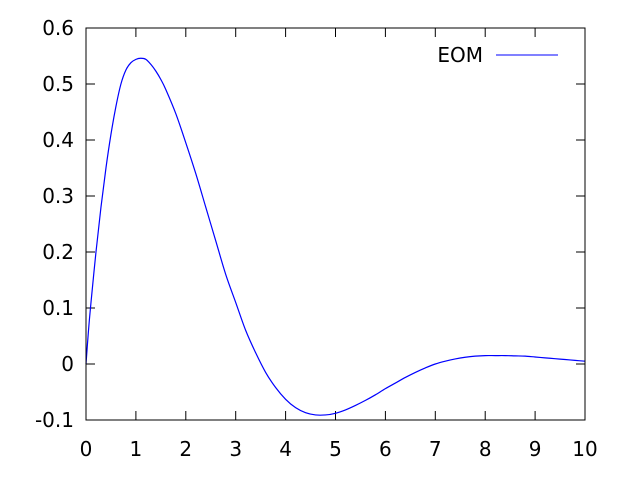 This screenshot has width=640, height=480. I want to click on x-tick-label: 2, so click(185, 449).